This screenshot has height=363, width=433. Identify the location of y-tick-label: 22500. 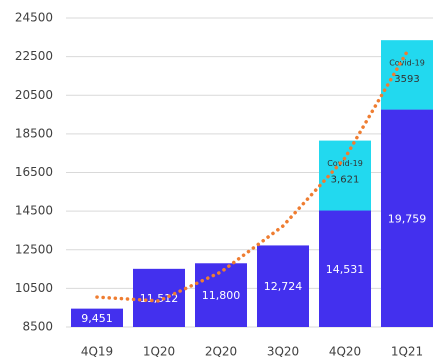
(34, 56).